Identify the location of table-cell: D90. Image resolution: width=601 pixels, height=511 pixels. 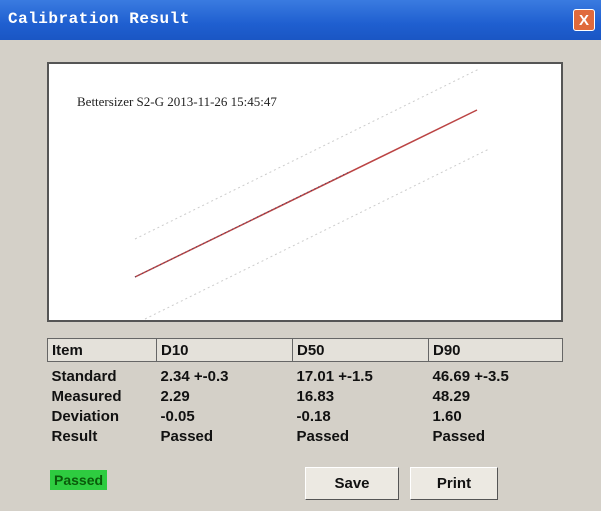
(495, 350).